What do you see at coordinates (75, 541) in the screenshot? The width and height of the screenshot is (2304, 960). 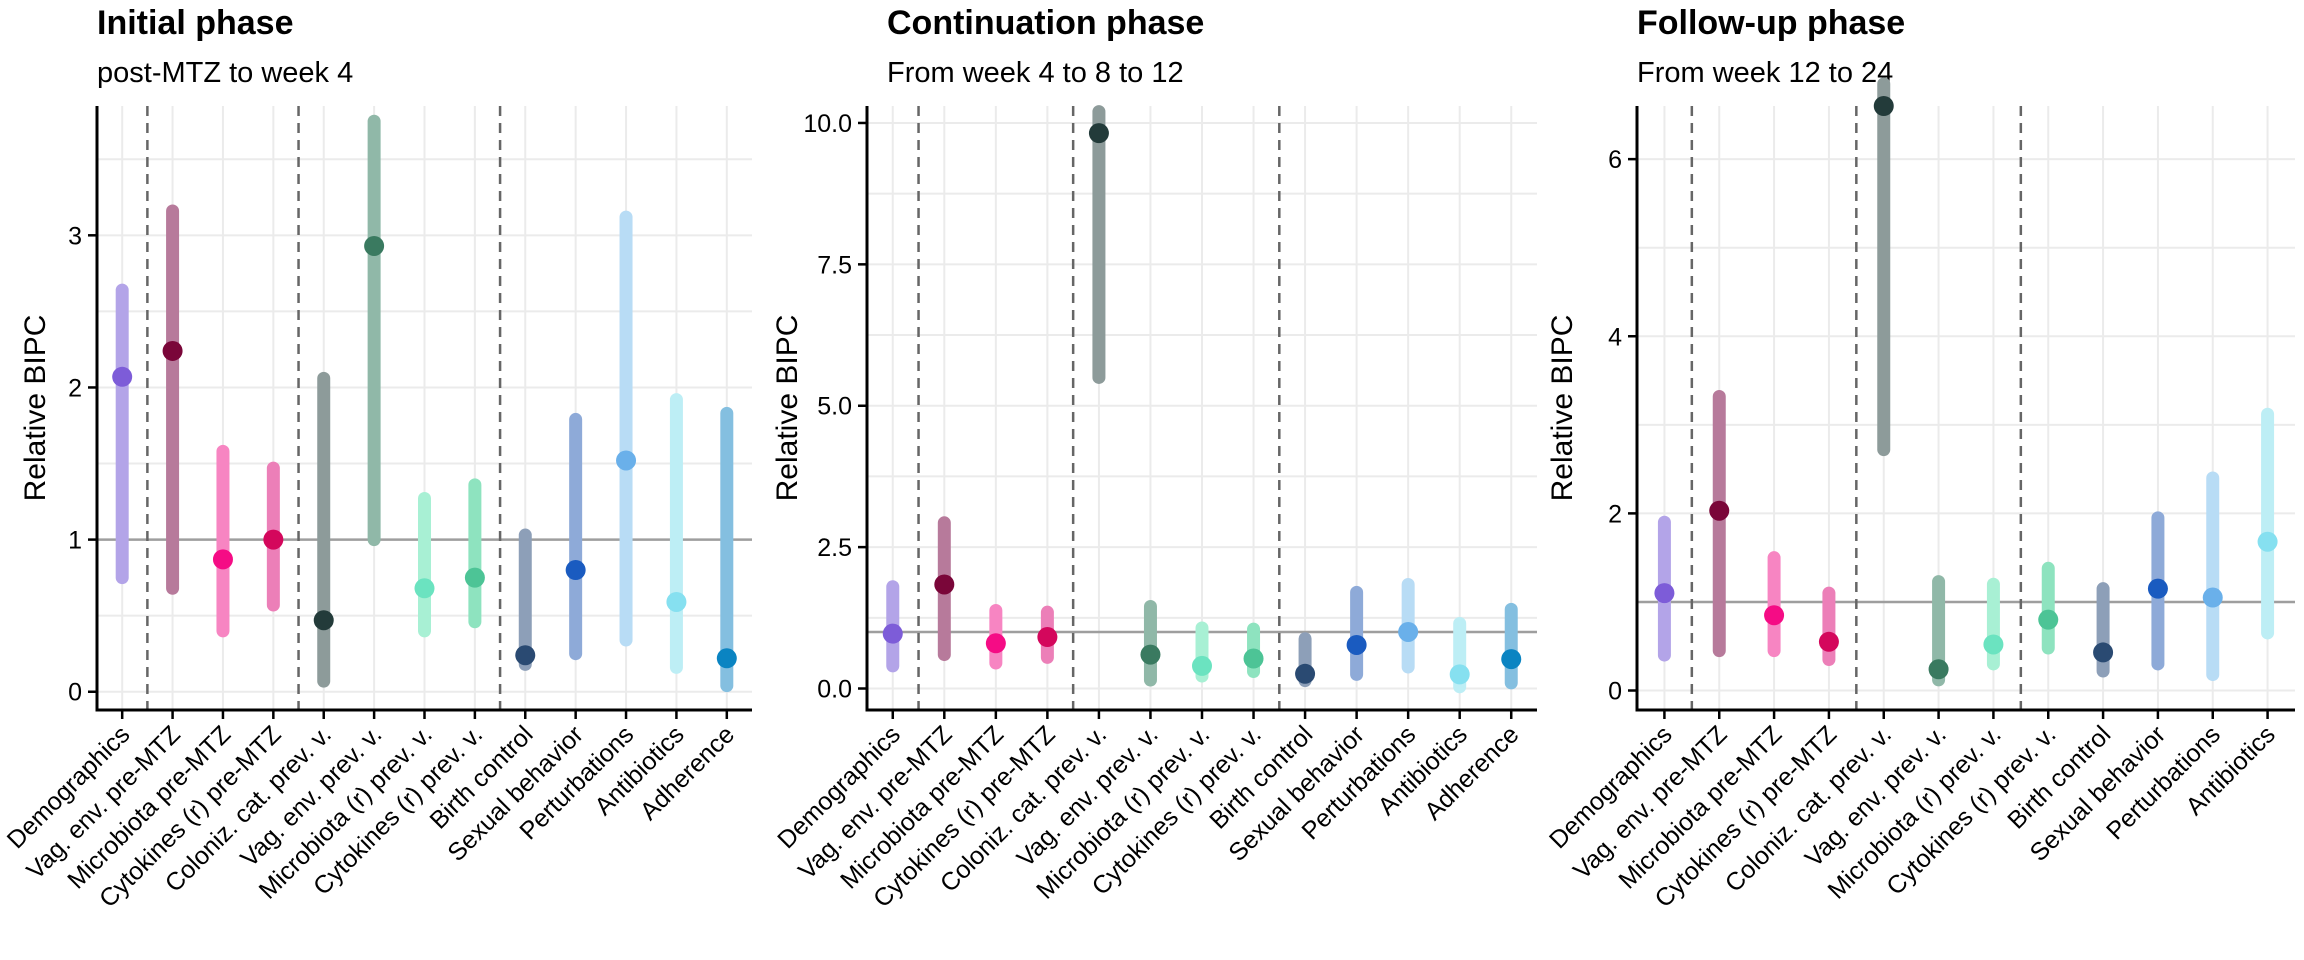 I see `y-tick-label: 1` at bounding box center [75, 541].